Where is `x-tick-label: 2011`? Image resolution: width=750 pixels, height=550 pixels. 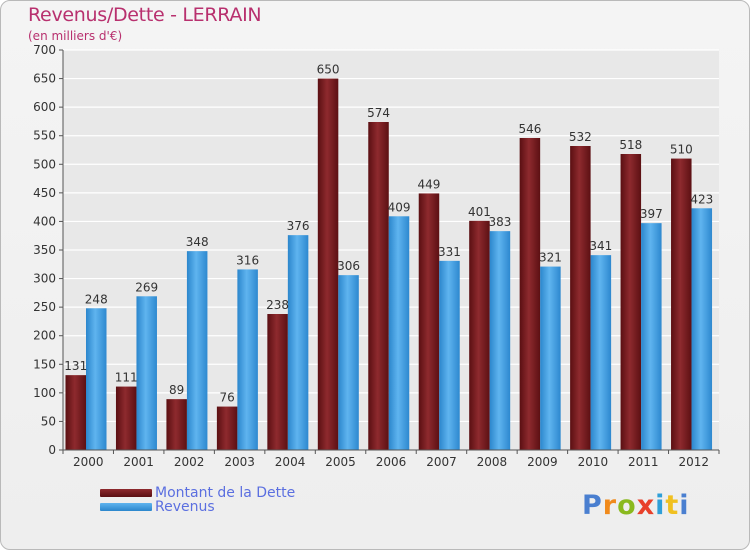 x-tick-label: 2011 is located at coordinates (643, 462).